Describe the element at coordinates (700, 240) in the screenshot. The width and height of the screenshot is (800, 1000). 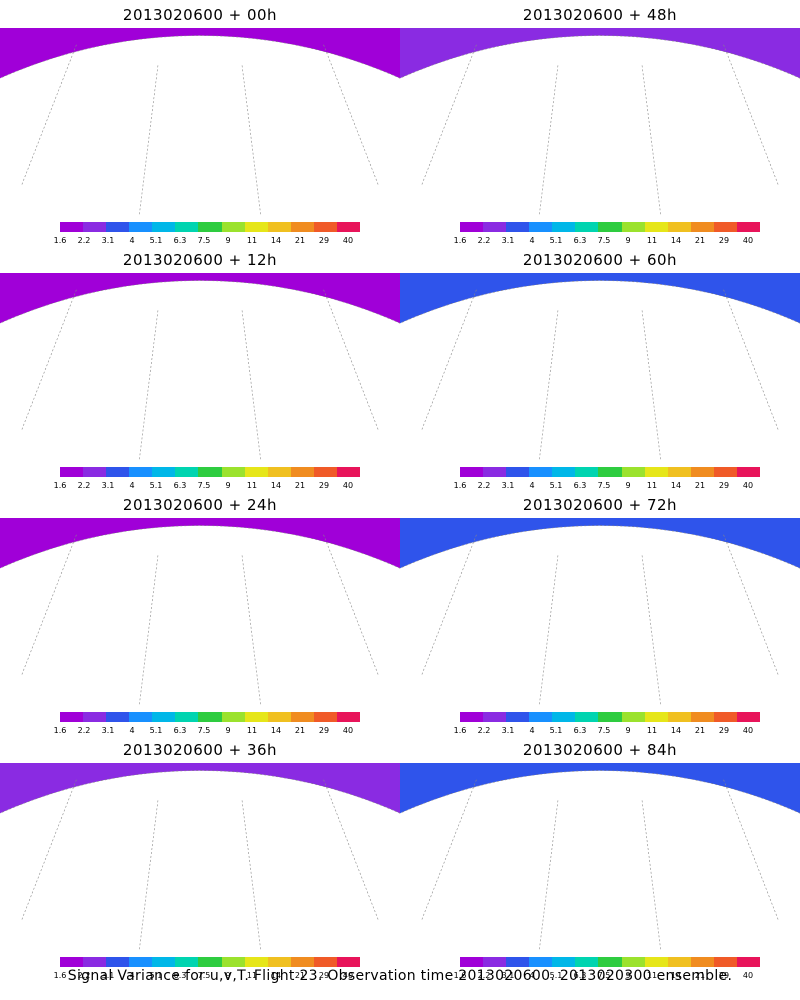
I see `colorbar-label: 21` at that location.